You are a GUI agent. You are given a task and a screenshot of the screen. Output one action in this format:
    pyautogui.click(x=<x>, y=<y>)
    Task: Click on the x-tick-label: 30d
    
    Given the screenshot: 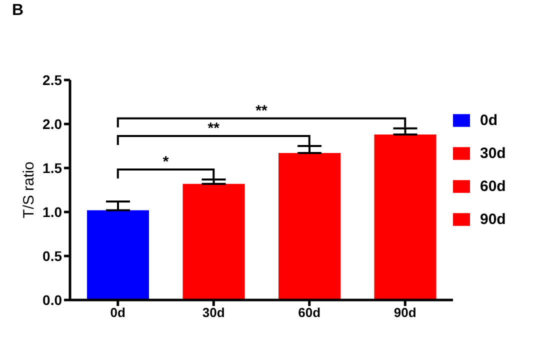 What is the action you would take?
    pyautogui.click(x=213, y=312)
    